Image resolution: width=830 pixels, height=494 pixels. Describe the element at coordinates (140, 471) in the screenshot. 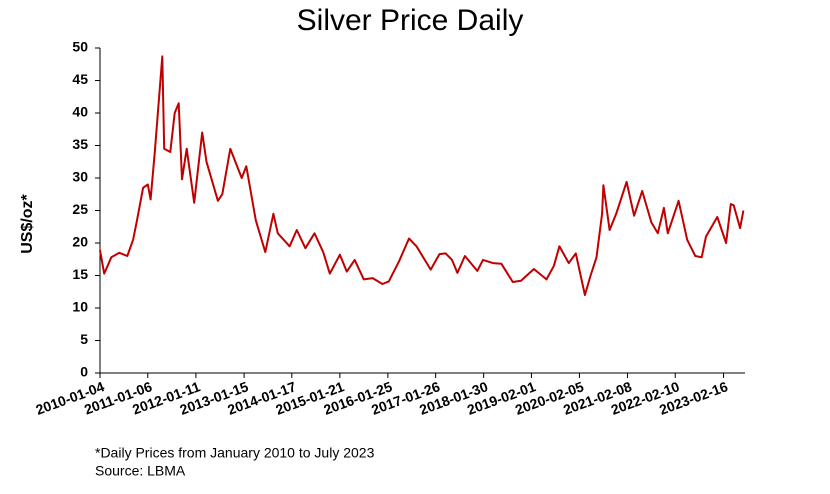

I see `footnote: Source: LBMA` at that location.